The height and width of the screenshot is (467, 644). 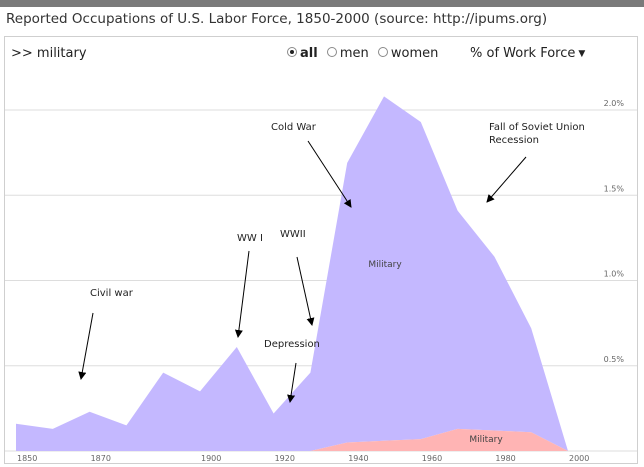 I want to click on query-text: >> military, so click(x=49, y=53).